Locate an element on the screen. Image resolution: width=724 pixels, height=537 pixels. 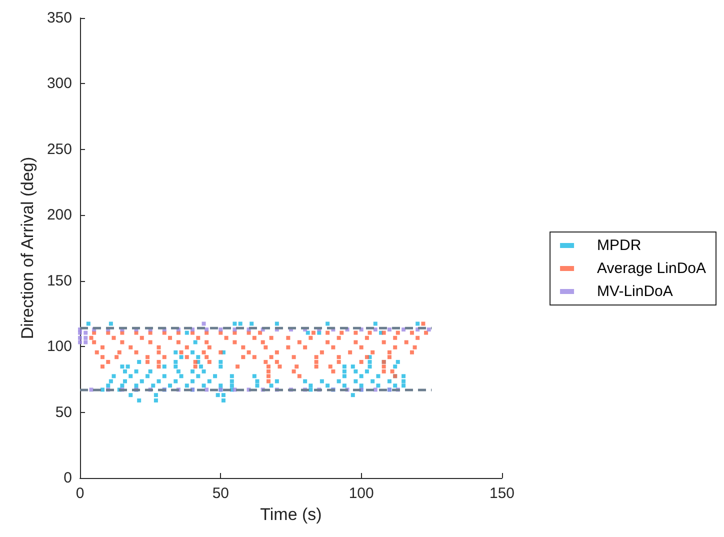
y-tick-label: 300 is located at coordinates (59, 83).